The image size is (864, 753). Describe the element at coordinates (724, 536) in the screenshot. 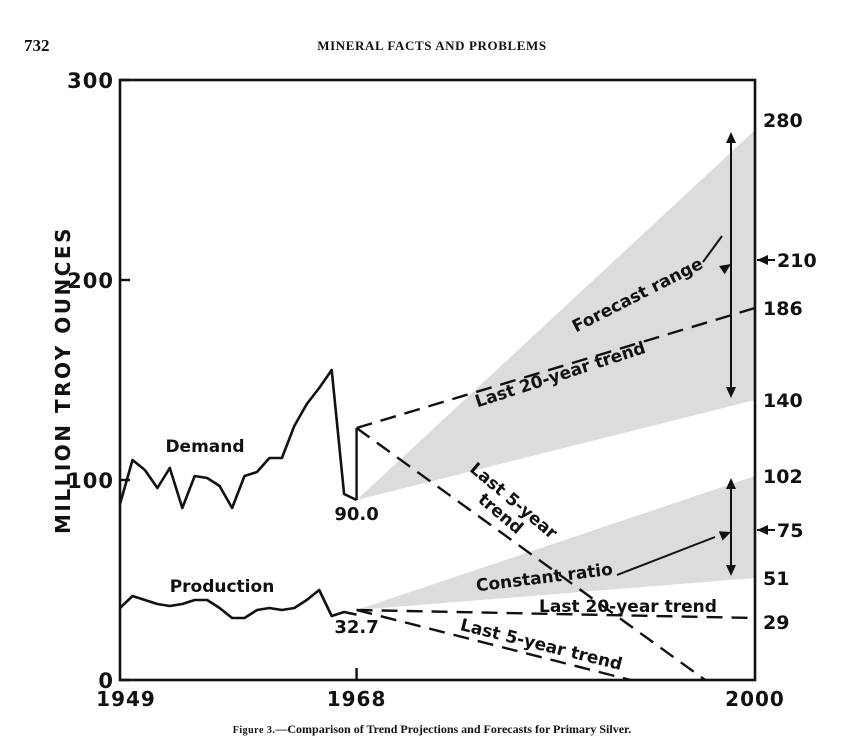

I see `constant-ratio-pointer-head` at that location.